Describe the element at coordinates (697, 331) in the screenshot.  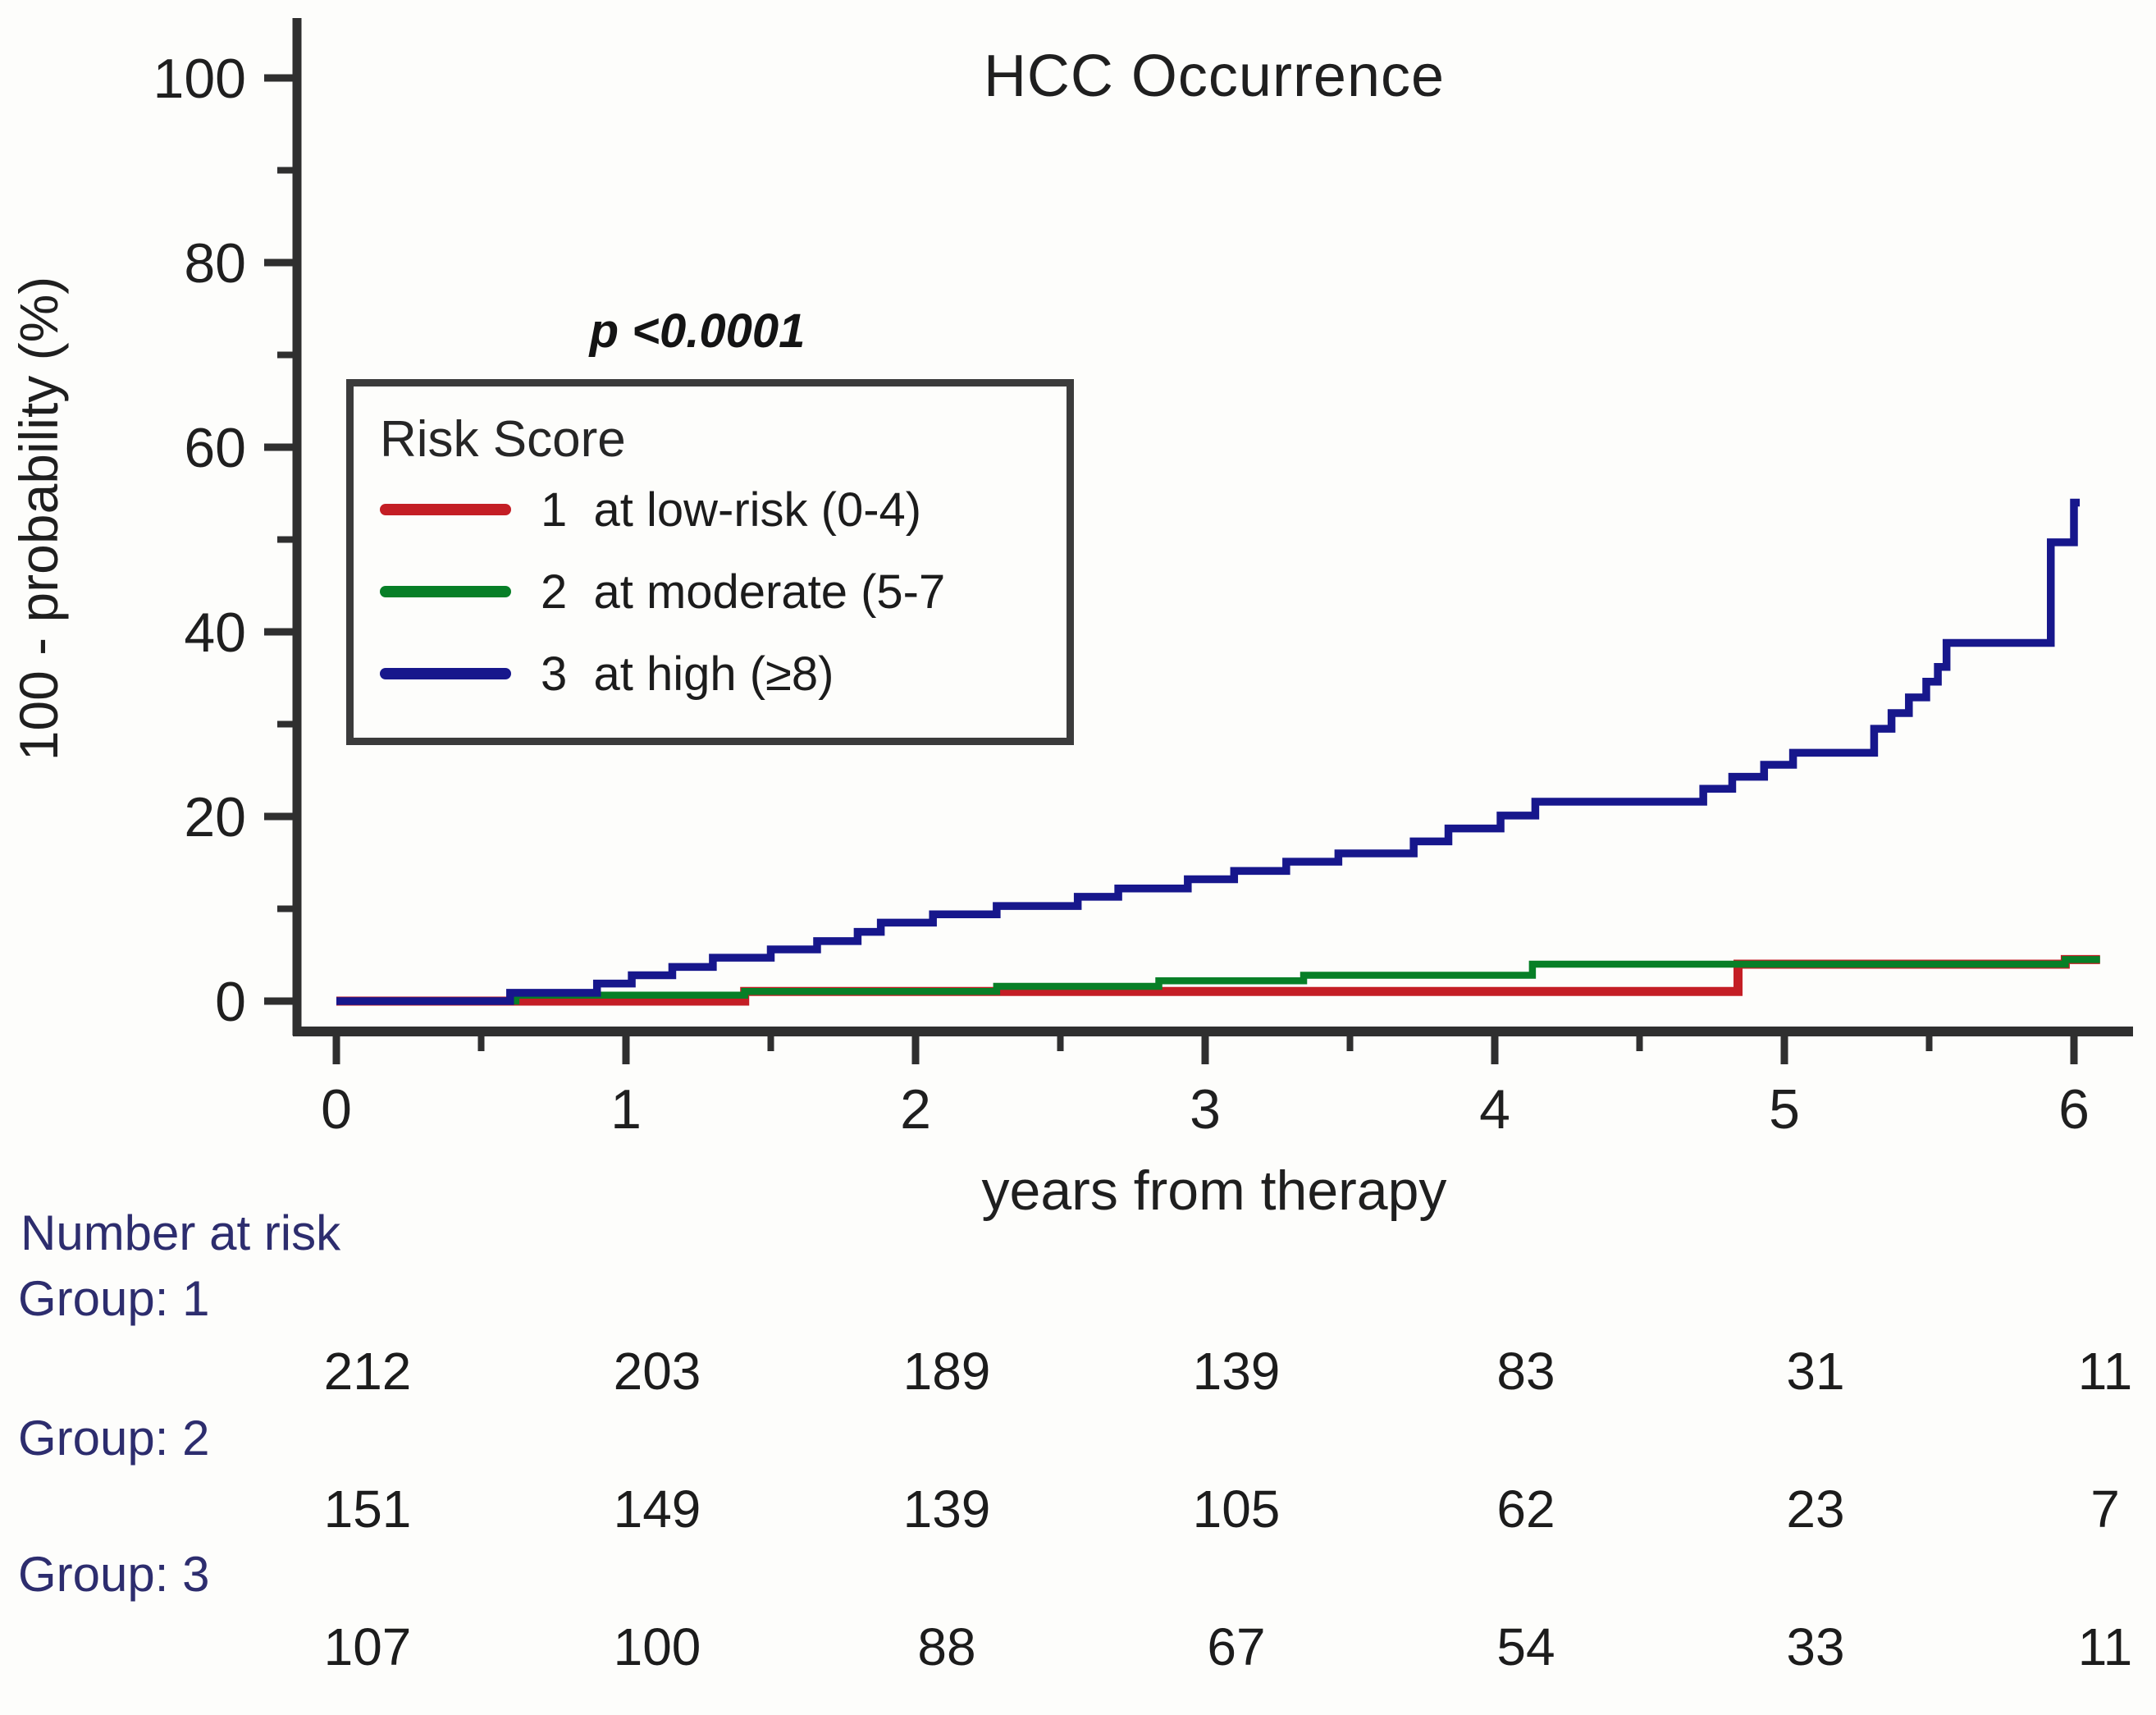
I see `p-value-annotation: p <0.0001` at that location.